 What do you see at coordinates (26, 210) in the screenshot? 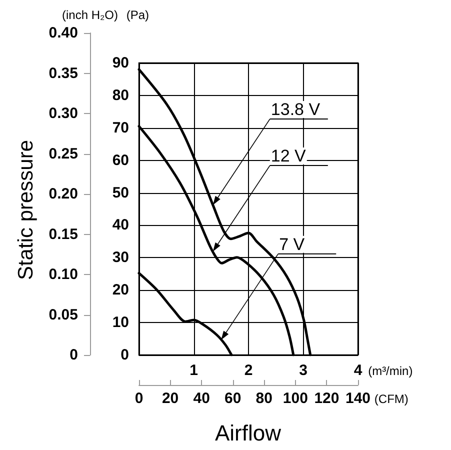
I see `text: Static pressure` at bounding box center [26, 210].